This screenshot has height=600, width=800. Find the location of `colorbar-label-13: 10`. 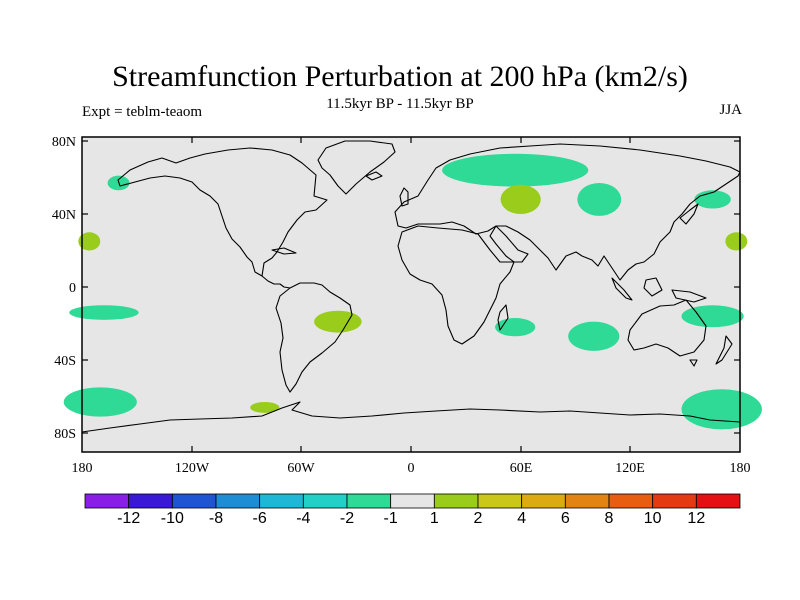

colorbar-label-13: 10 is located at coordinates (652, 518).